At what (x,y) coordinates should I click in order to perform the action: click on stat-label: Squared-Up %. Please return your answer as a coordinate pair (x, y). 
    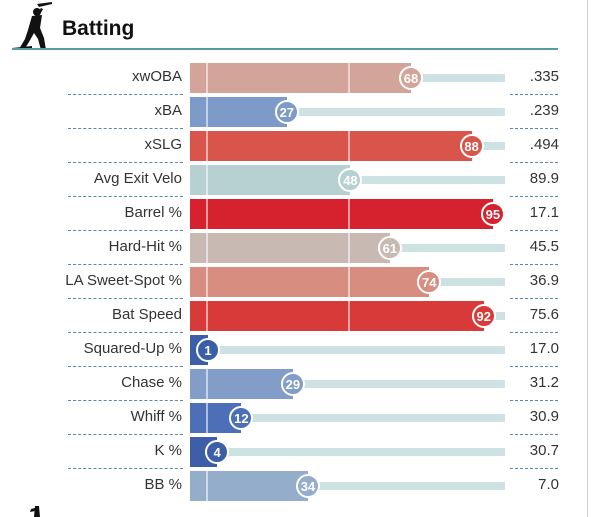
    Looking at the image, I should click on (132, 348).